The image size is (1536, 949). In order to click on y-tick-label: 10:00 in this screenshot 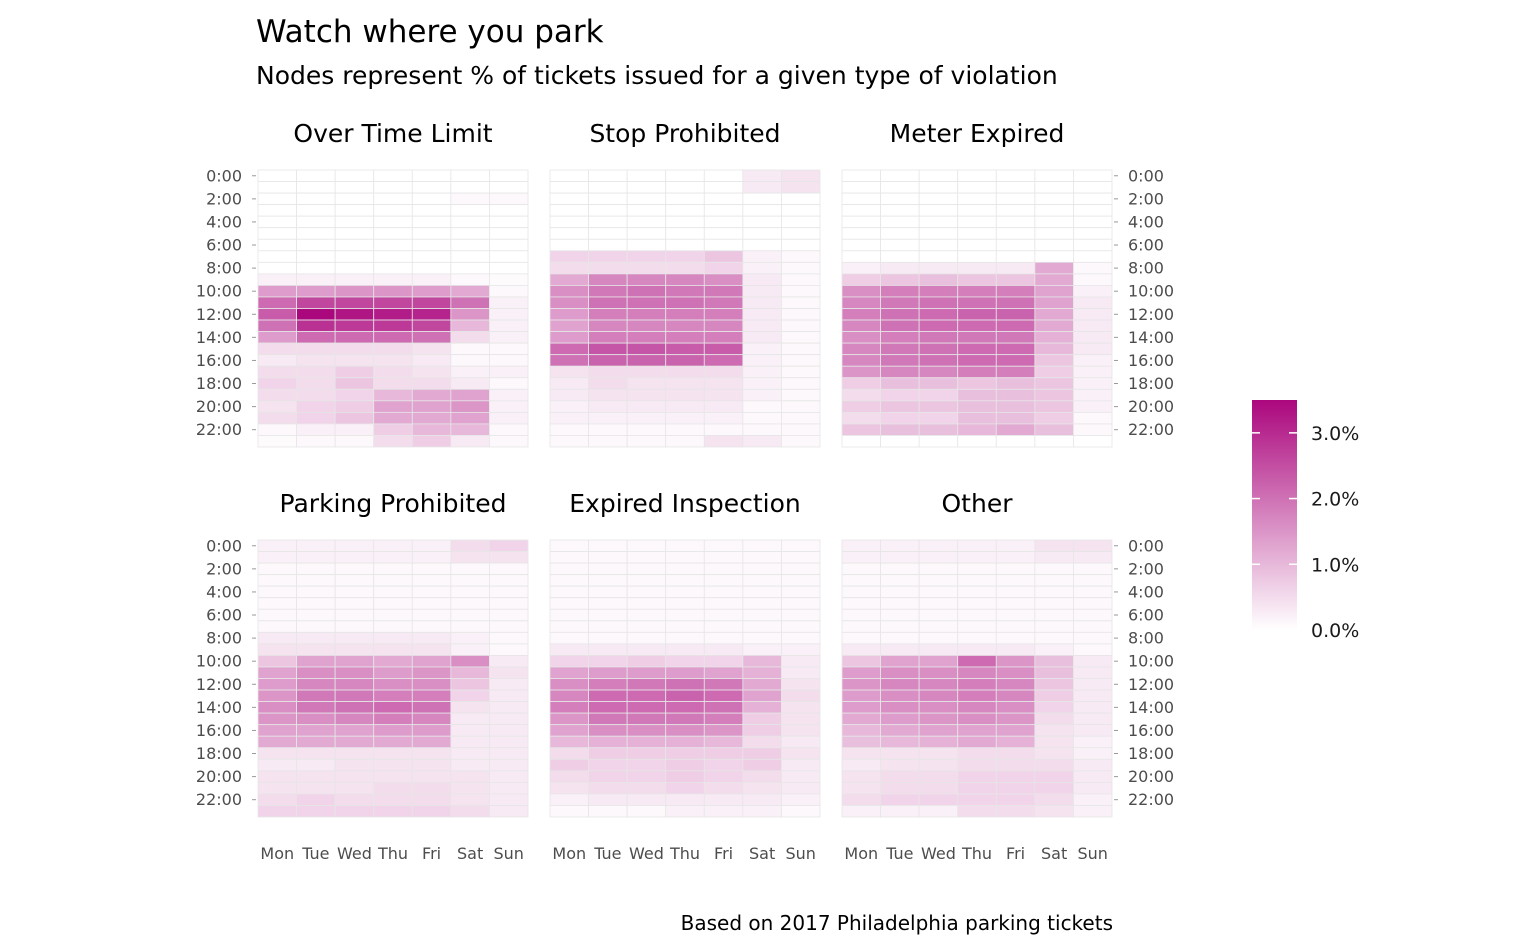, I will do `click(219, 291)`.